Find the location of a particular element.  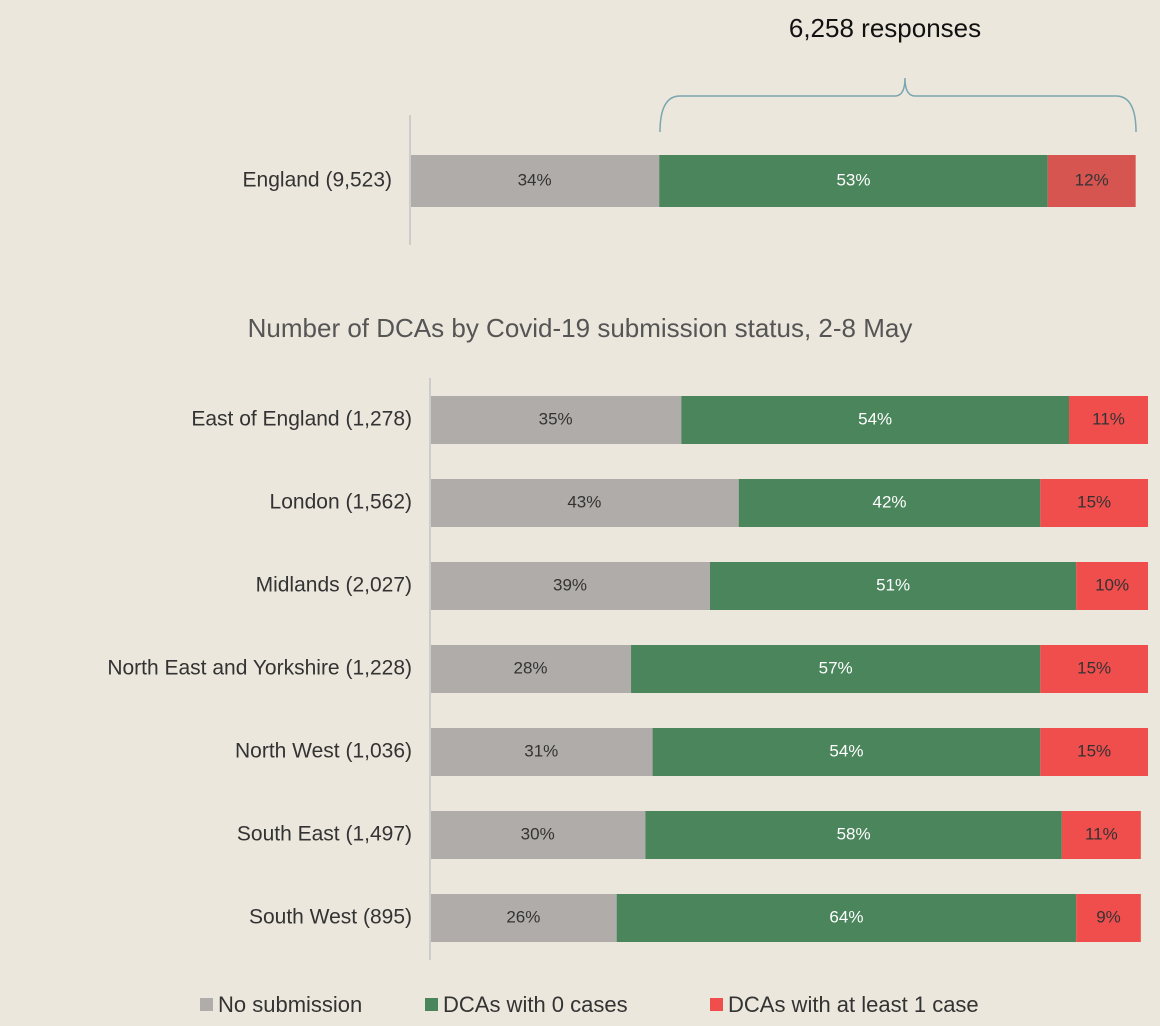

category-label: England (9,523) is located at coordinates (317, 180).